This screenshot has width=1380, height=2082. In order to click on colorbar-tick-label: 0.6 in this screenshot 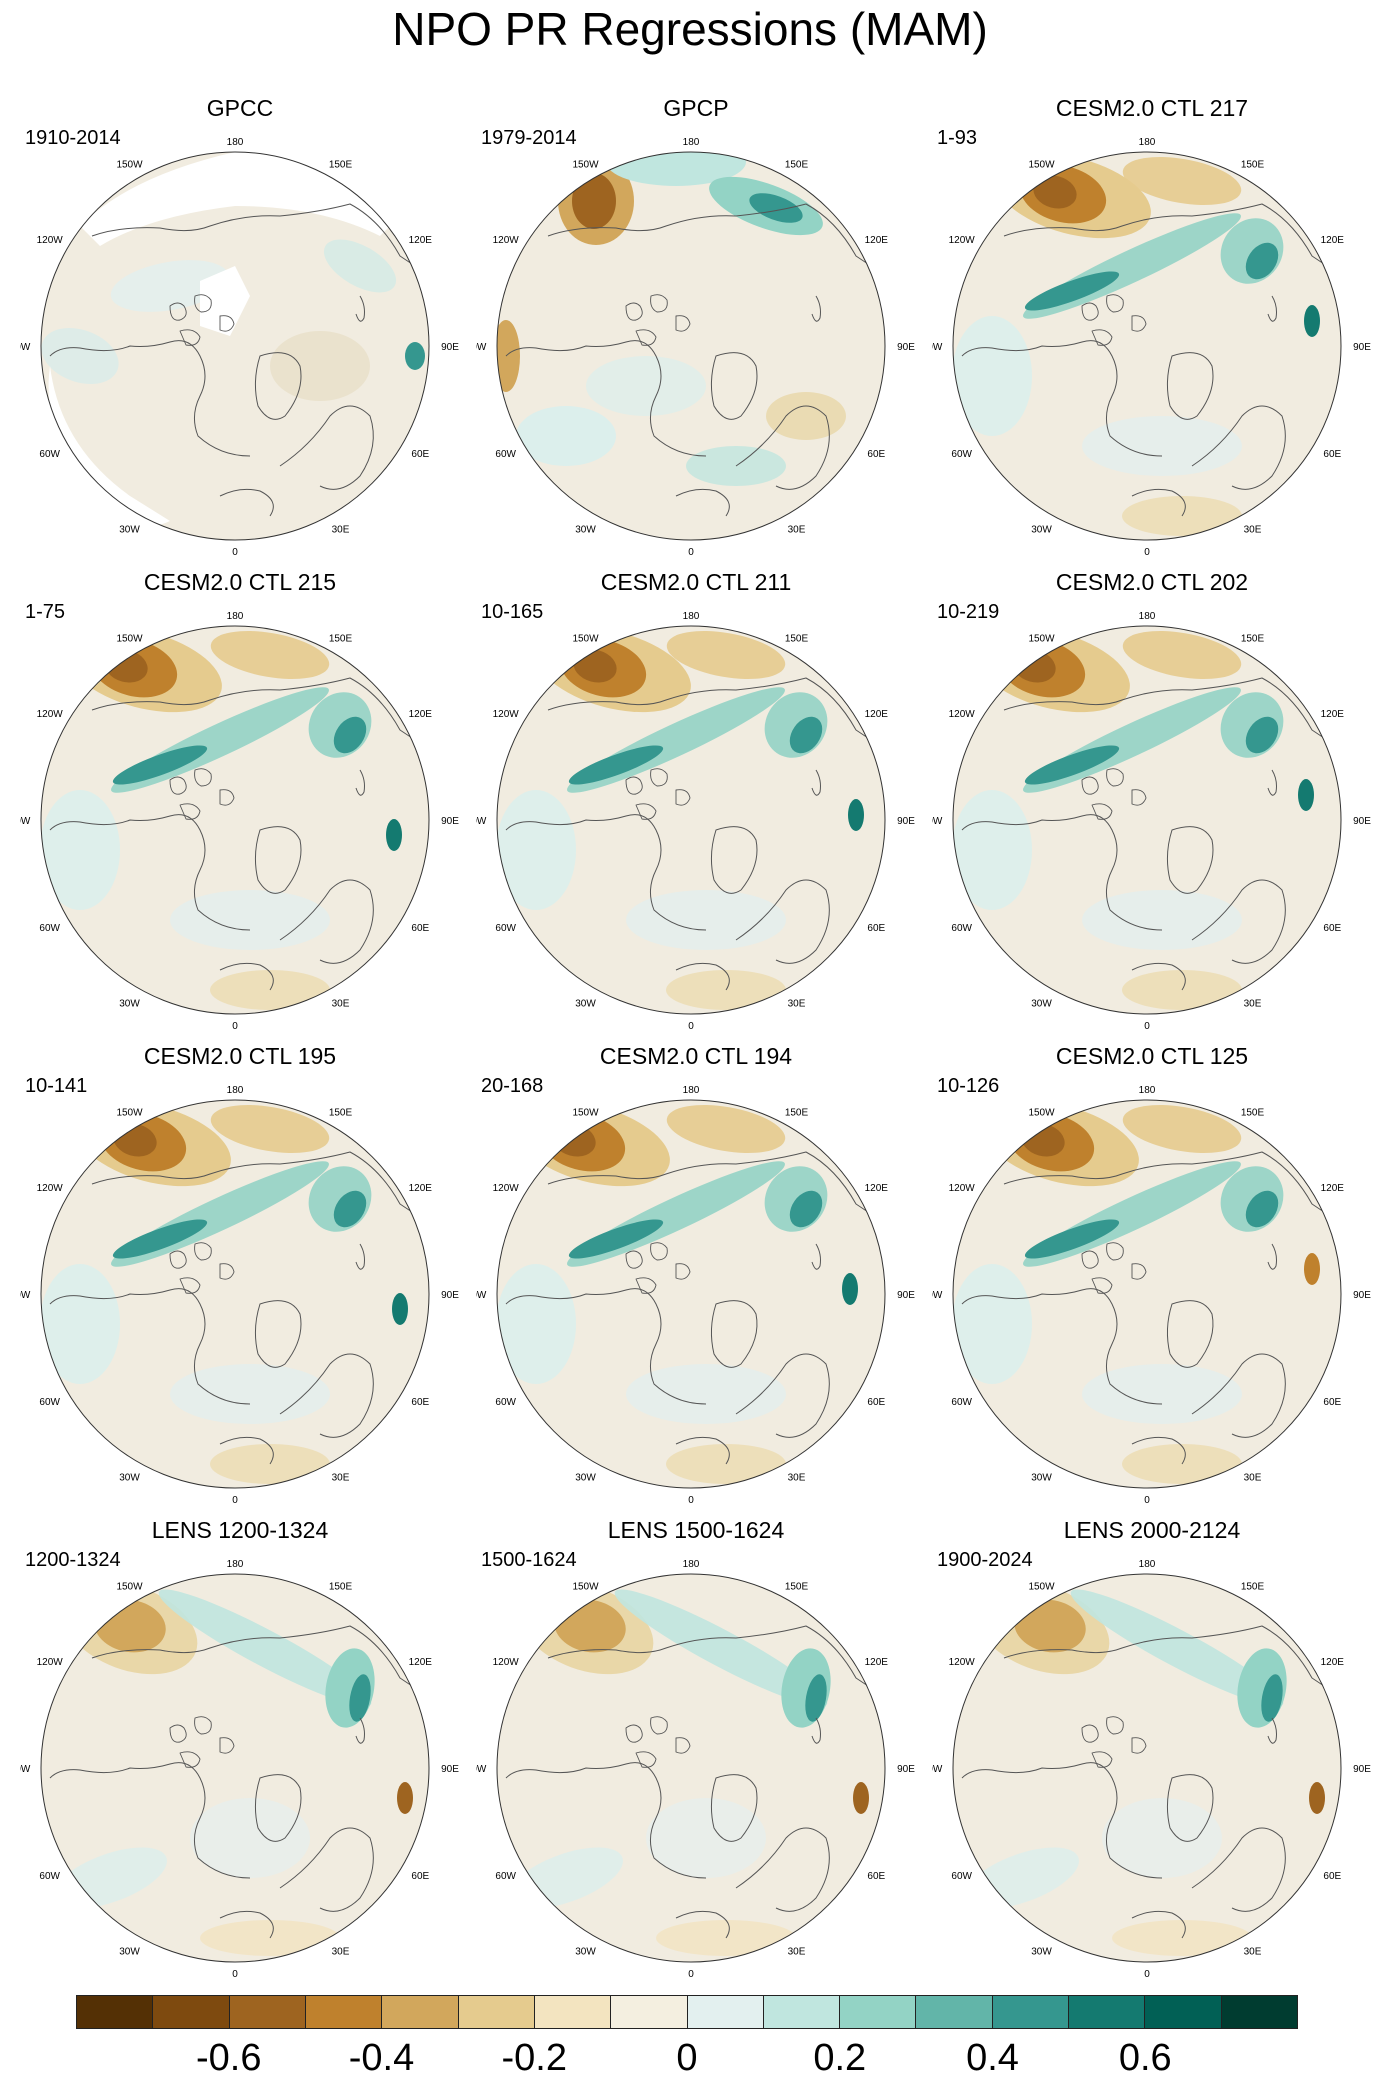, I will do `click(1145, 2058)`.